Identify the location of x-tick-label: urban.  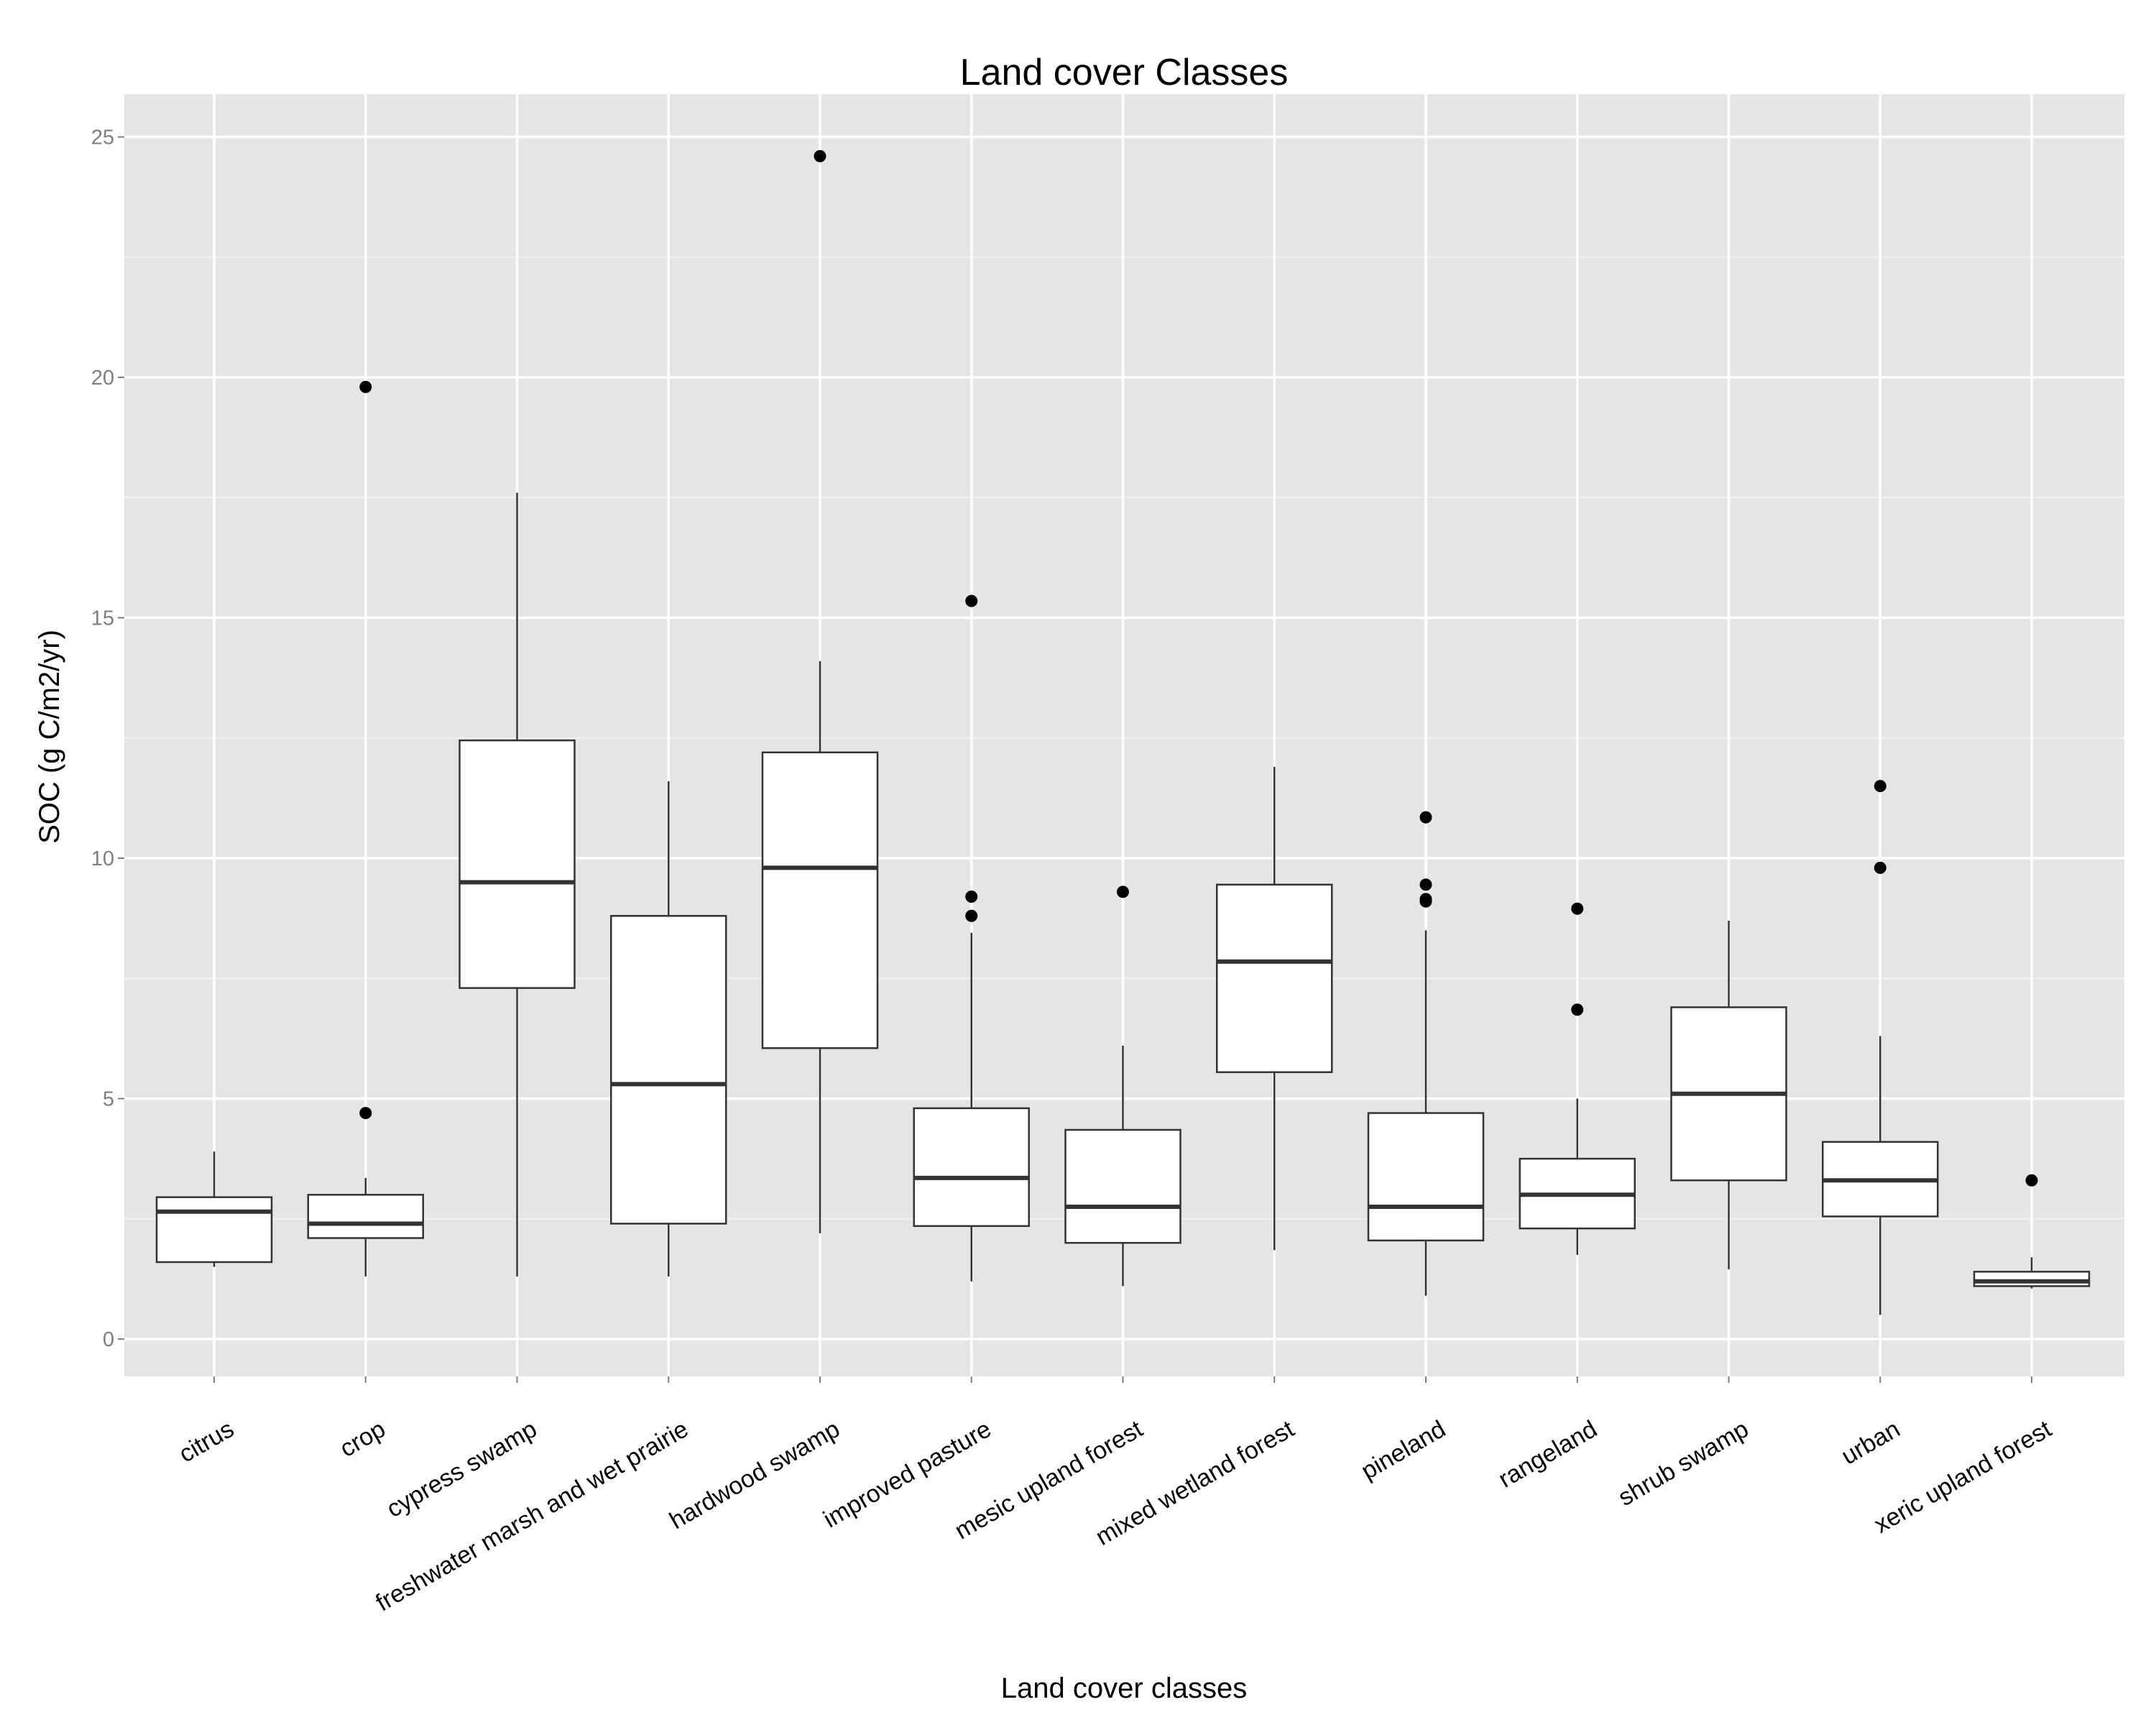
(1871, 1442).